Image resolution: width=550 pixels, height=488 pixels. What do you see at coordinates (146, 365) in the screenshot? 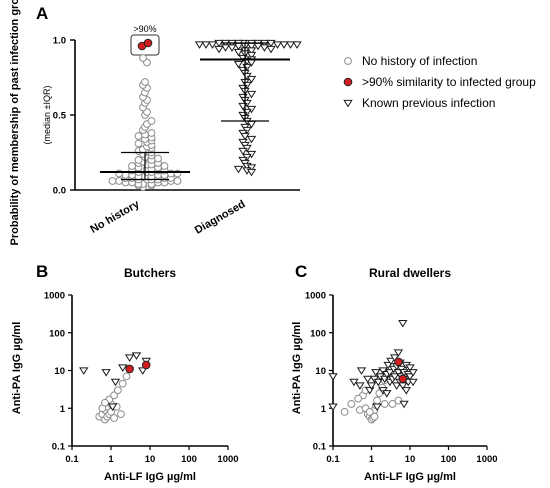
I see `panel-b-similarity-point` at bounding box center [146, 365].